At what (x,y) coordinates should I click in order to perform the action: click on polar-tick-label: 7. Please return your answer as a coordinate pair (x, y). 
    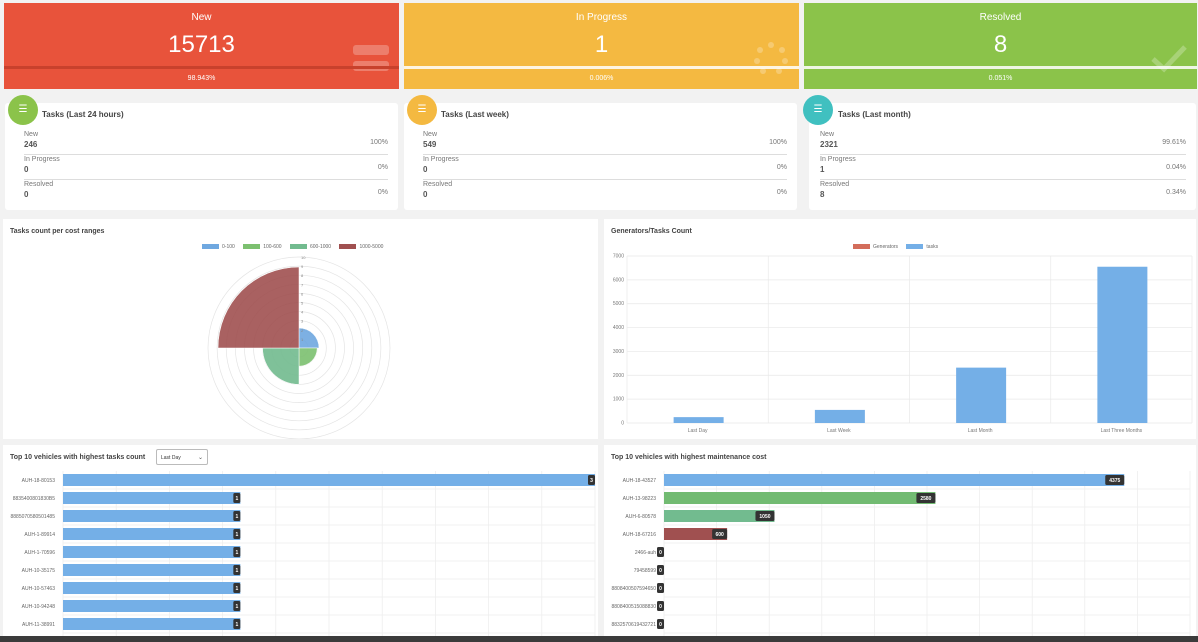
    Looking at the image, I should click on (302, 284).